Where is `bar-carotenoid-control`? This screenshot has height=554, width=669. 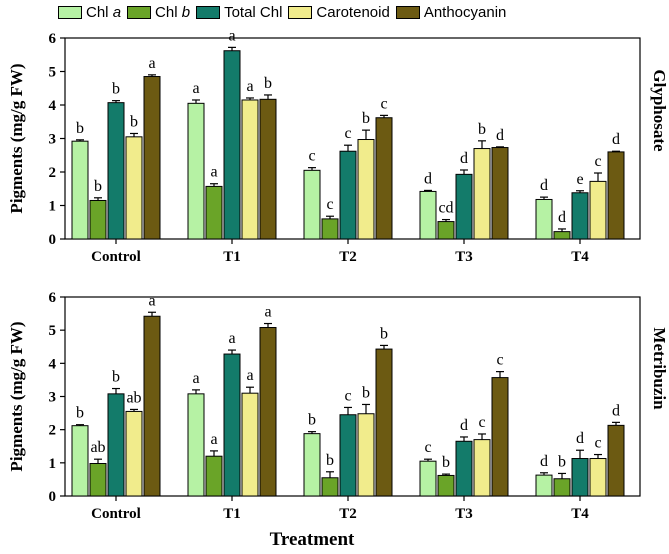
bar-carotenoid-control is located at coordinates (134, 453).